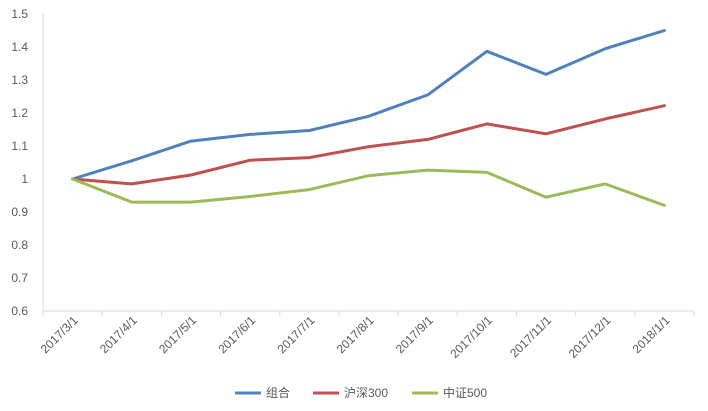  I want to click on x-tick-label: 2017/7/1, so click(296, 334).